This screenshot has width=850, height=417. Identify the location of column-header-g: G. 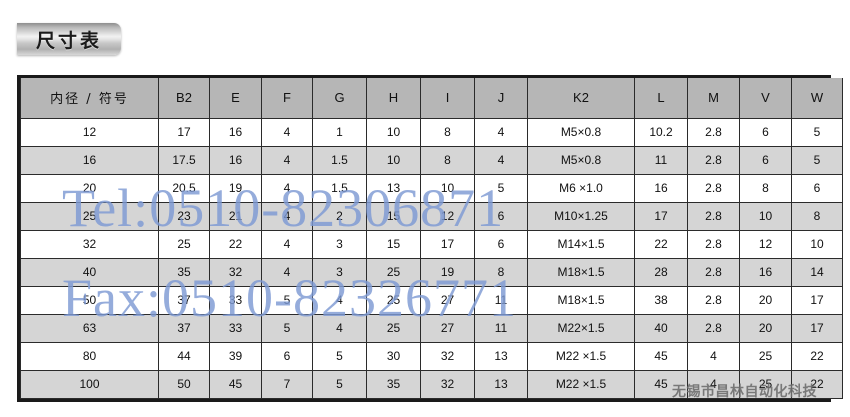
(339, 98).